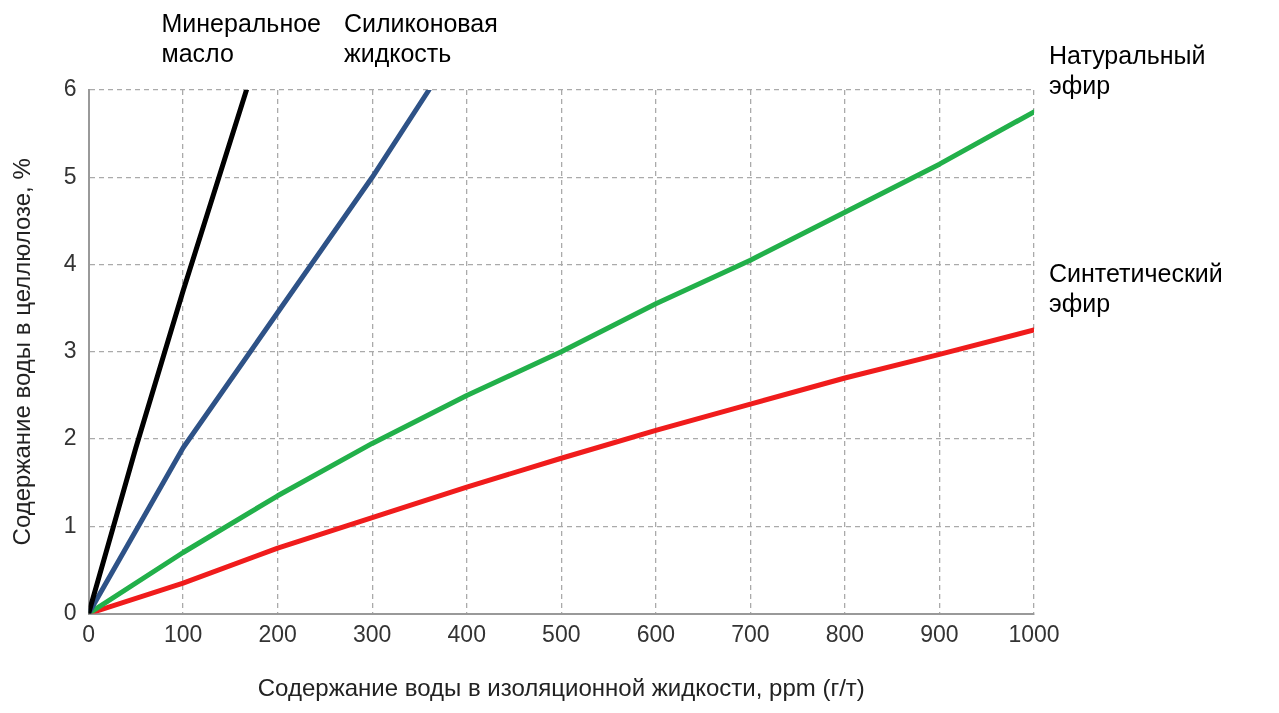  Describe the element at coordinates (1127, 69) in the screenshot. I see `series-label: Натуральный эфир` at that location.